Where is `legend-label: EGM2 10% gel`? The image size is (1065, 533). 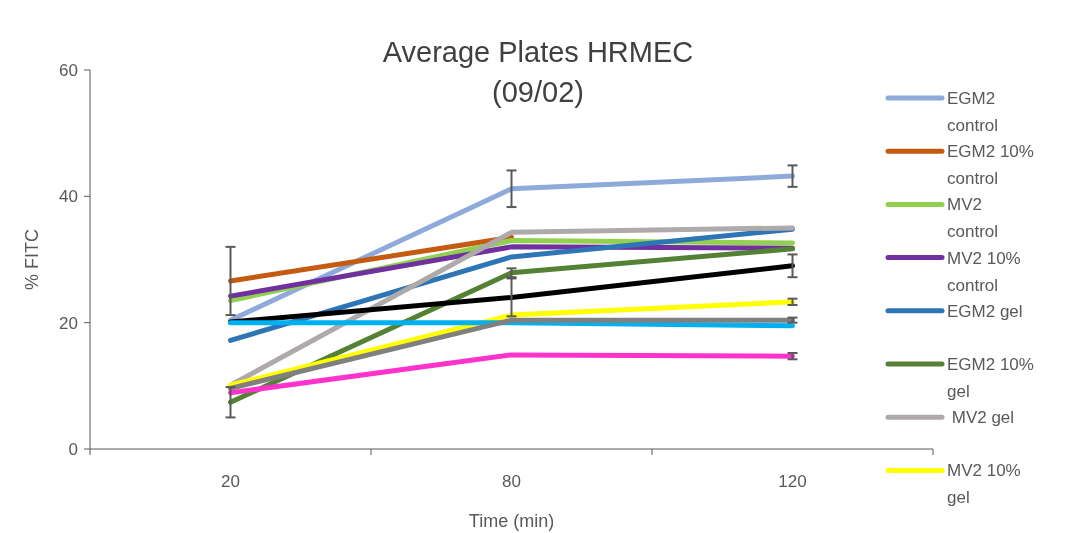
legend-label: EGM2 10% gel is located at coordinates (990, 378).